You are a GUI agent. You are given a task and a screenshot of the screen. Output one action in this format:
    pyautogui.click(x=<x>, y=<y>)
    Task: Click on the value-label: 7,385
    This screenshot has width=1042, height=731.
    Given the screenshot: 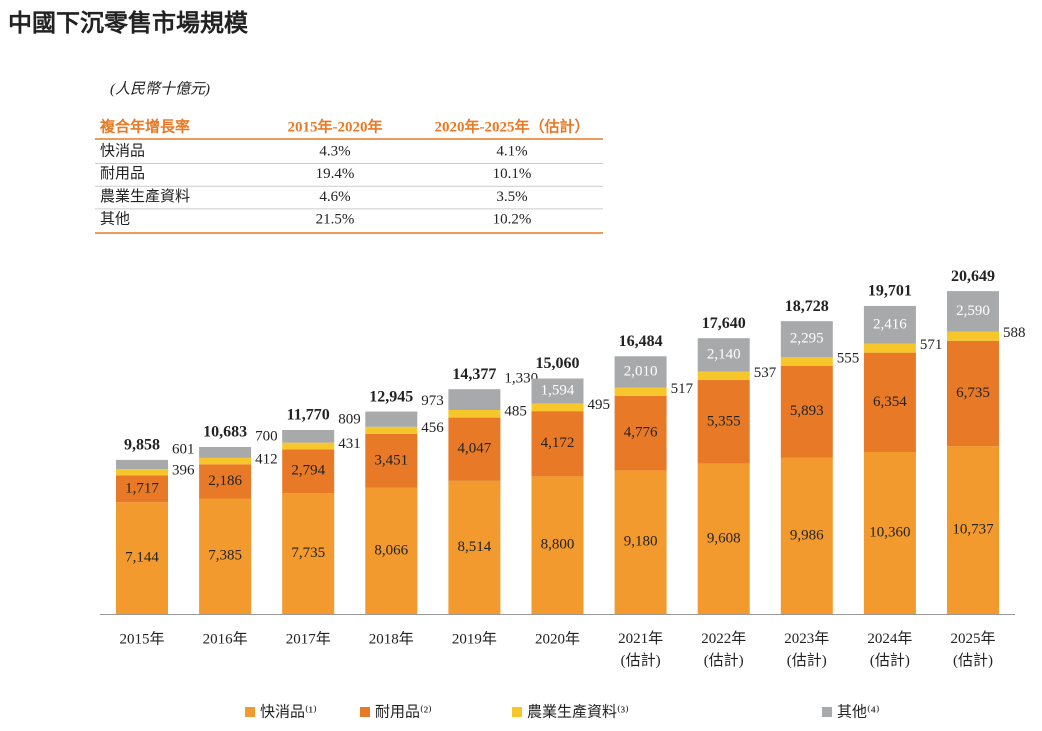 What is the action you would take?
    pyautogui.click(x=225, y=556)
    